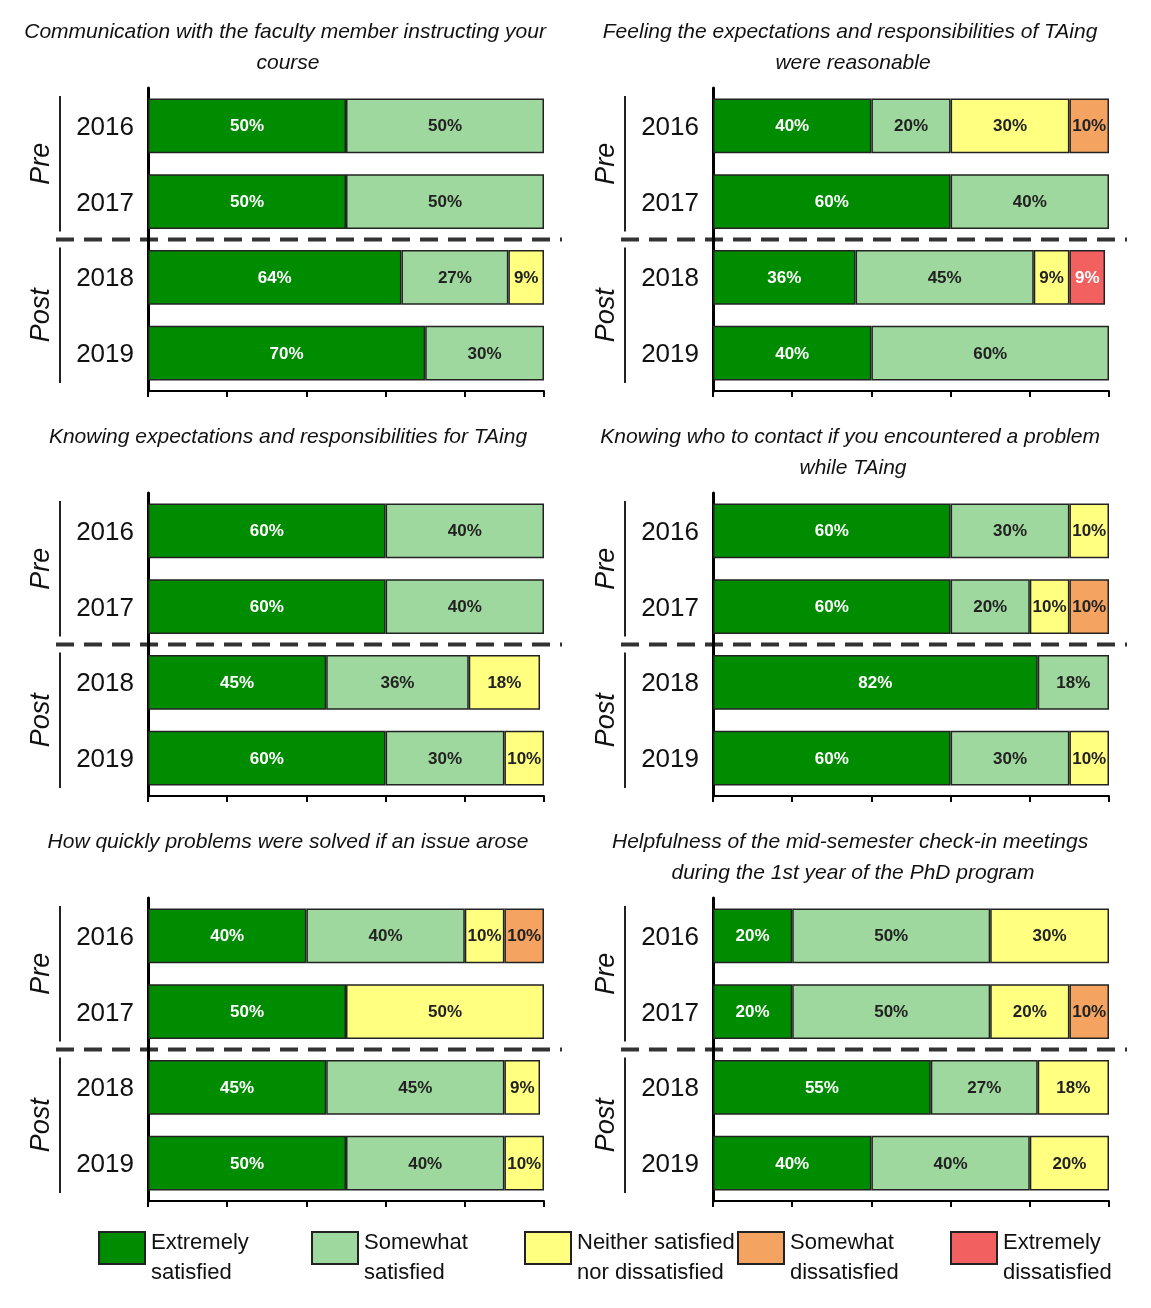 The height and width of the screenshot is (1308, 1151). I want to click on legend-label: Extremely satisfied, so click(200, 1257).